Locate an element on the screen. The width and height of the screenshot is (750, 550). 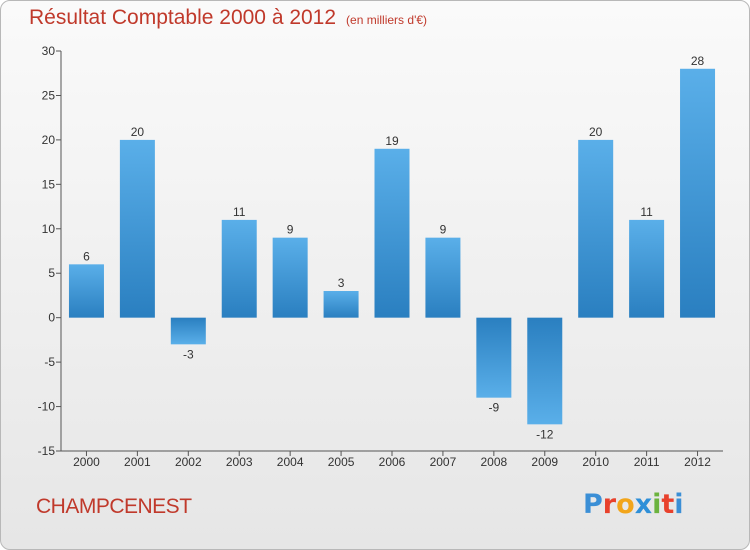
chart-title: Résultat Comptable 2000 à 2012 is located at coordinates (183, 17).